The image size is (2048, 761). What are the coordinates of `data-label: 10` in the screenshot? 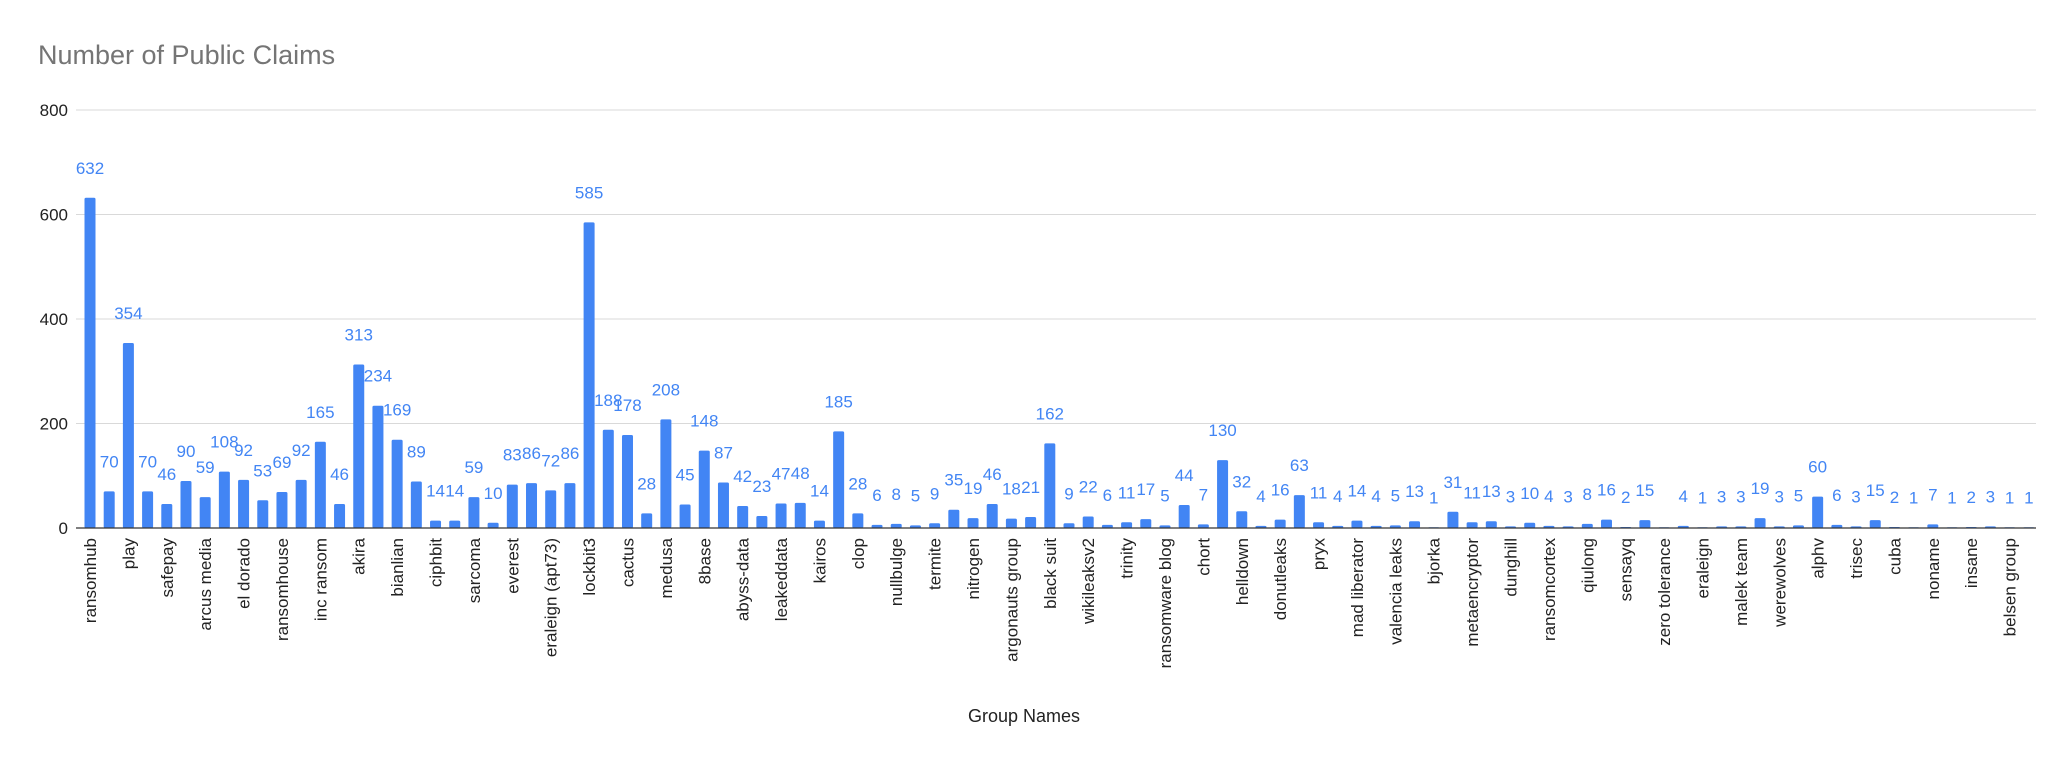 It's located at (493, 493).